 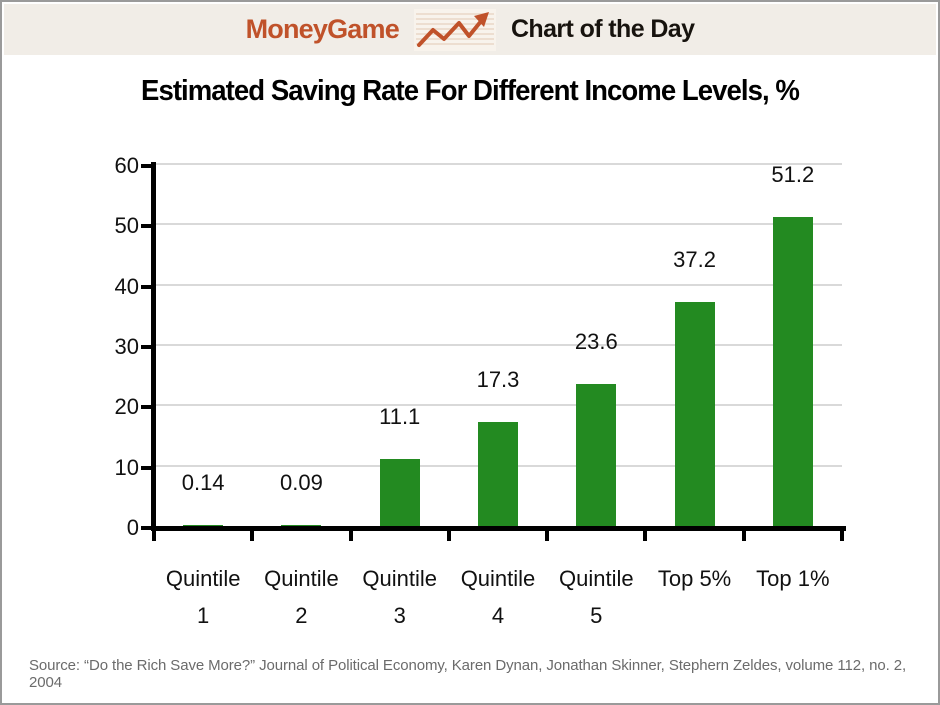 What do you see at coordinates (454, 29) in the screenshot?
I see `trend-line-icon` at bounding box center [454, 29].